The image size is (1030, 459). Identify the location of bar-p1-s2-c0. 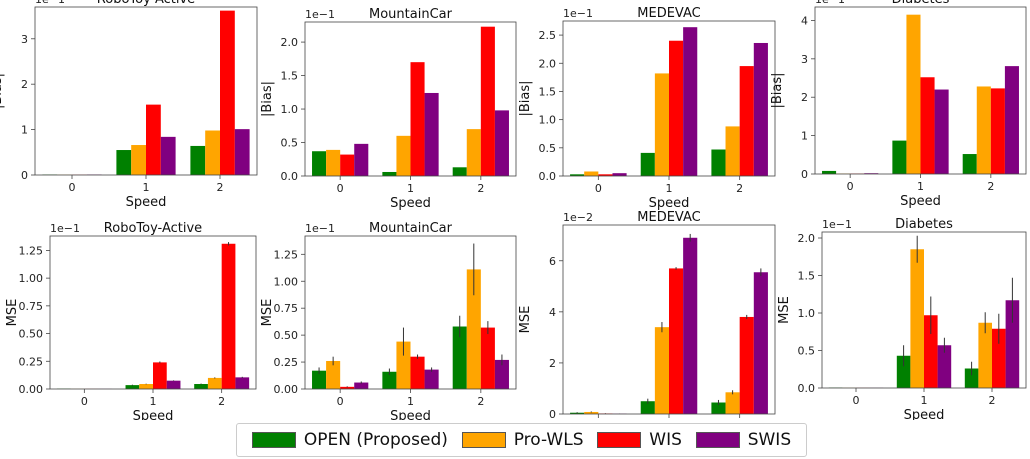
(347, 165).